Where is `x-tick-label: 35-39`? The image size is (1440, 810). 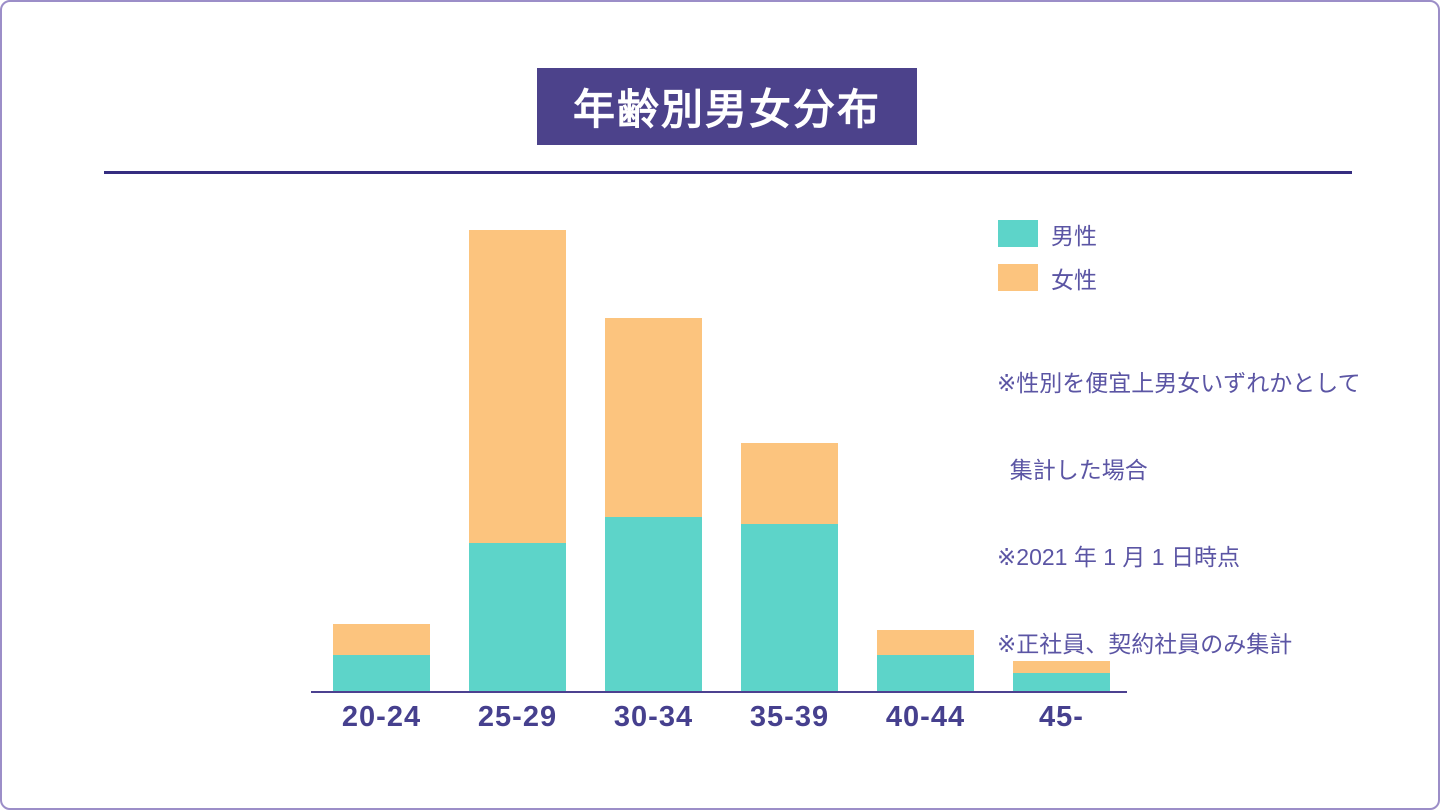
x-tick-label: 35-39 is located at coordinates (789, 717).